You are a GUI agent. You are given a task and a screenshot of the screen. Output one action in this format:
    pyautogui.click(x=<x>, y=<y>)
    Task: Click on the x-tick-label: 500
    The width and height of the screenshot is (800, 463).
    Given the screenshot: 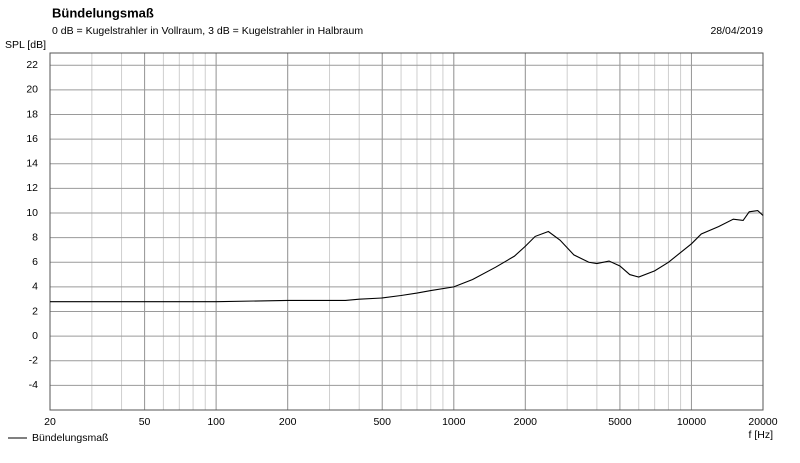 What is the action you would take?
    pyautogui.click(x=382, y=422)
    